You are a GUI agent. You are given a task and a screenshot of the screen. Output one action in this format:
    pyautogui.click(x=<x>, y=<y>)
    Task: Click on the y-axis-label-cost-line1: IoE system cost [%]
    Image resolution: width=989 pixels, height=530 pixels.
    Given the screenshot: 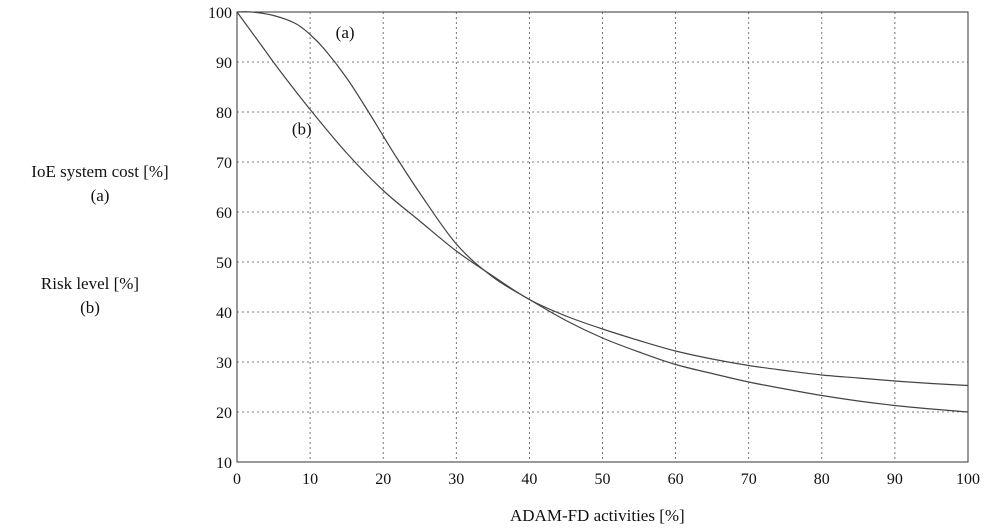 What is the action you would take?
    pyautogui.click(x=100, y=171)
    